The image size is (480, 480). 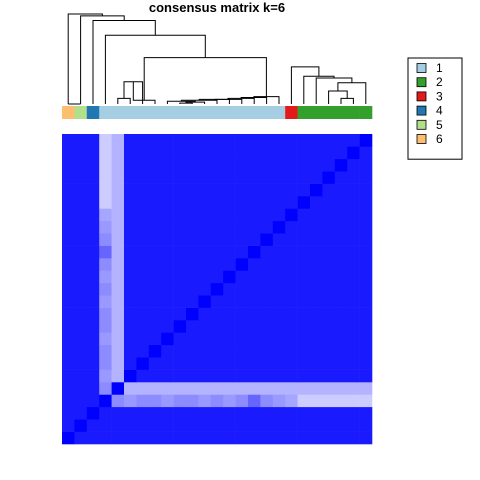 I want to click on dendrogram-branch, so click(x=228, y=101).